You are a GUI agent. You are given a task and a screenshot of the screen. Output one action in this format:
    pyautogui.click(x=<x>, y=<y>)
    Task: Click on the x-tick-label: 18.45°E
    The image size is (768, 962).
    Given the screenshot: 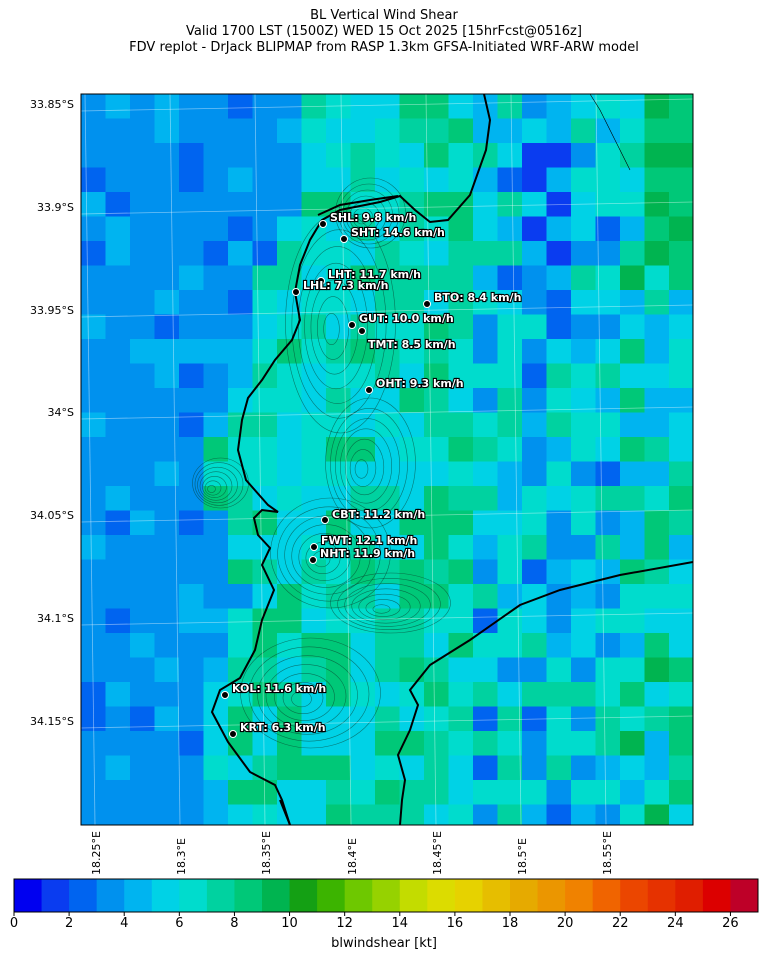 What is the action you would take?
    pyautogui.click(x=437, y=853)
    